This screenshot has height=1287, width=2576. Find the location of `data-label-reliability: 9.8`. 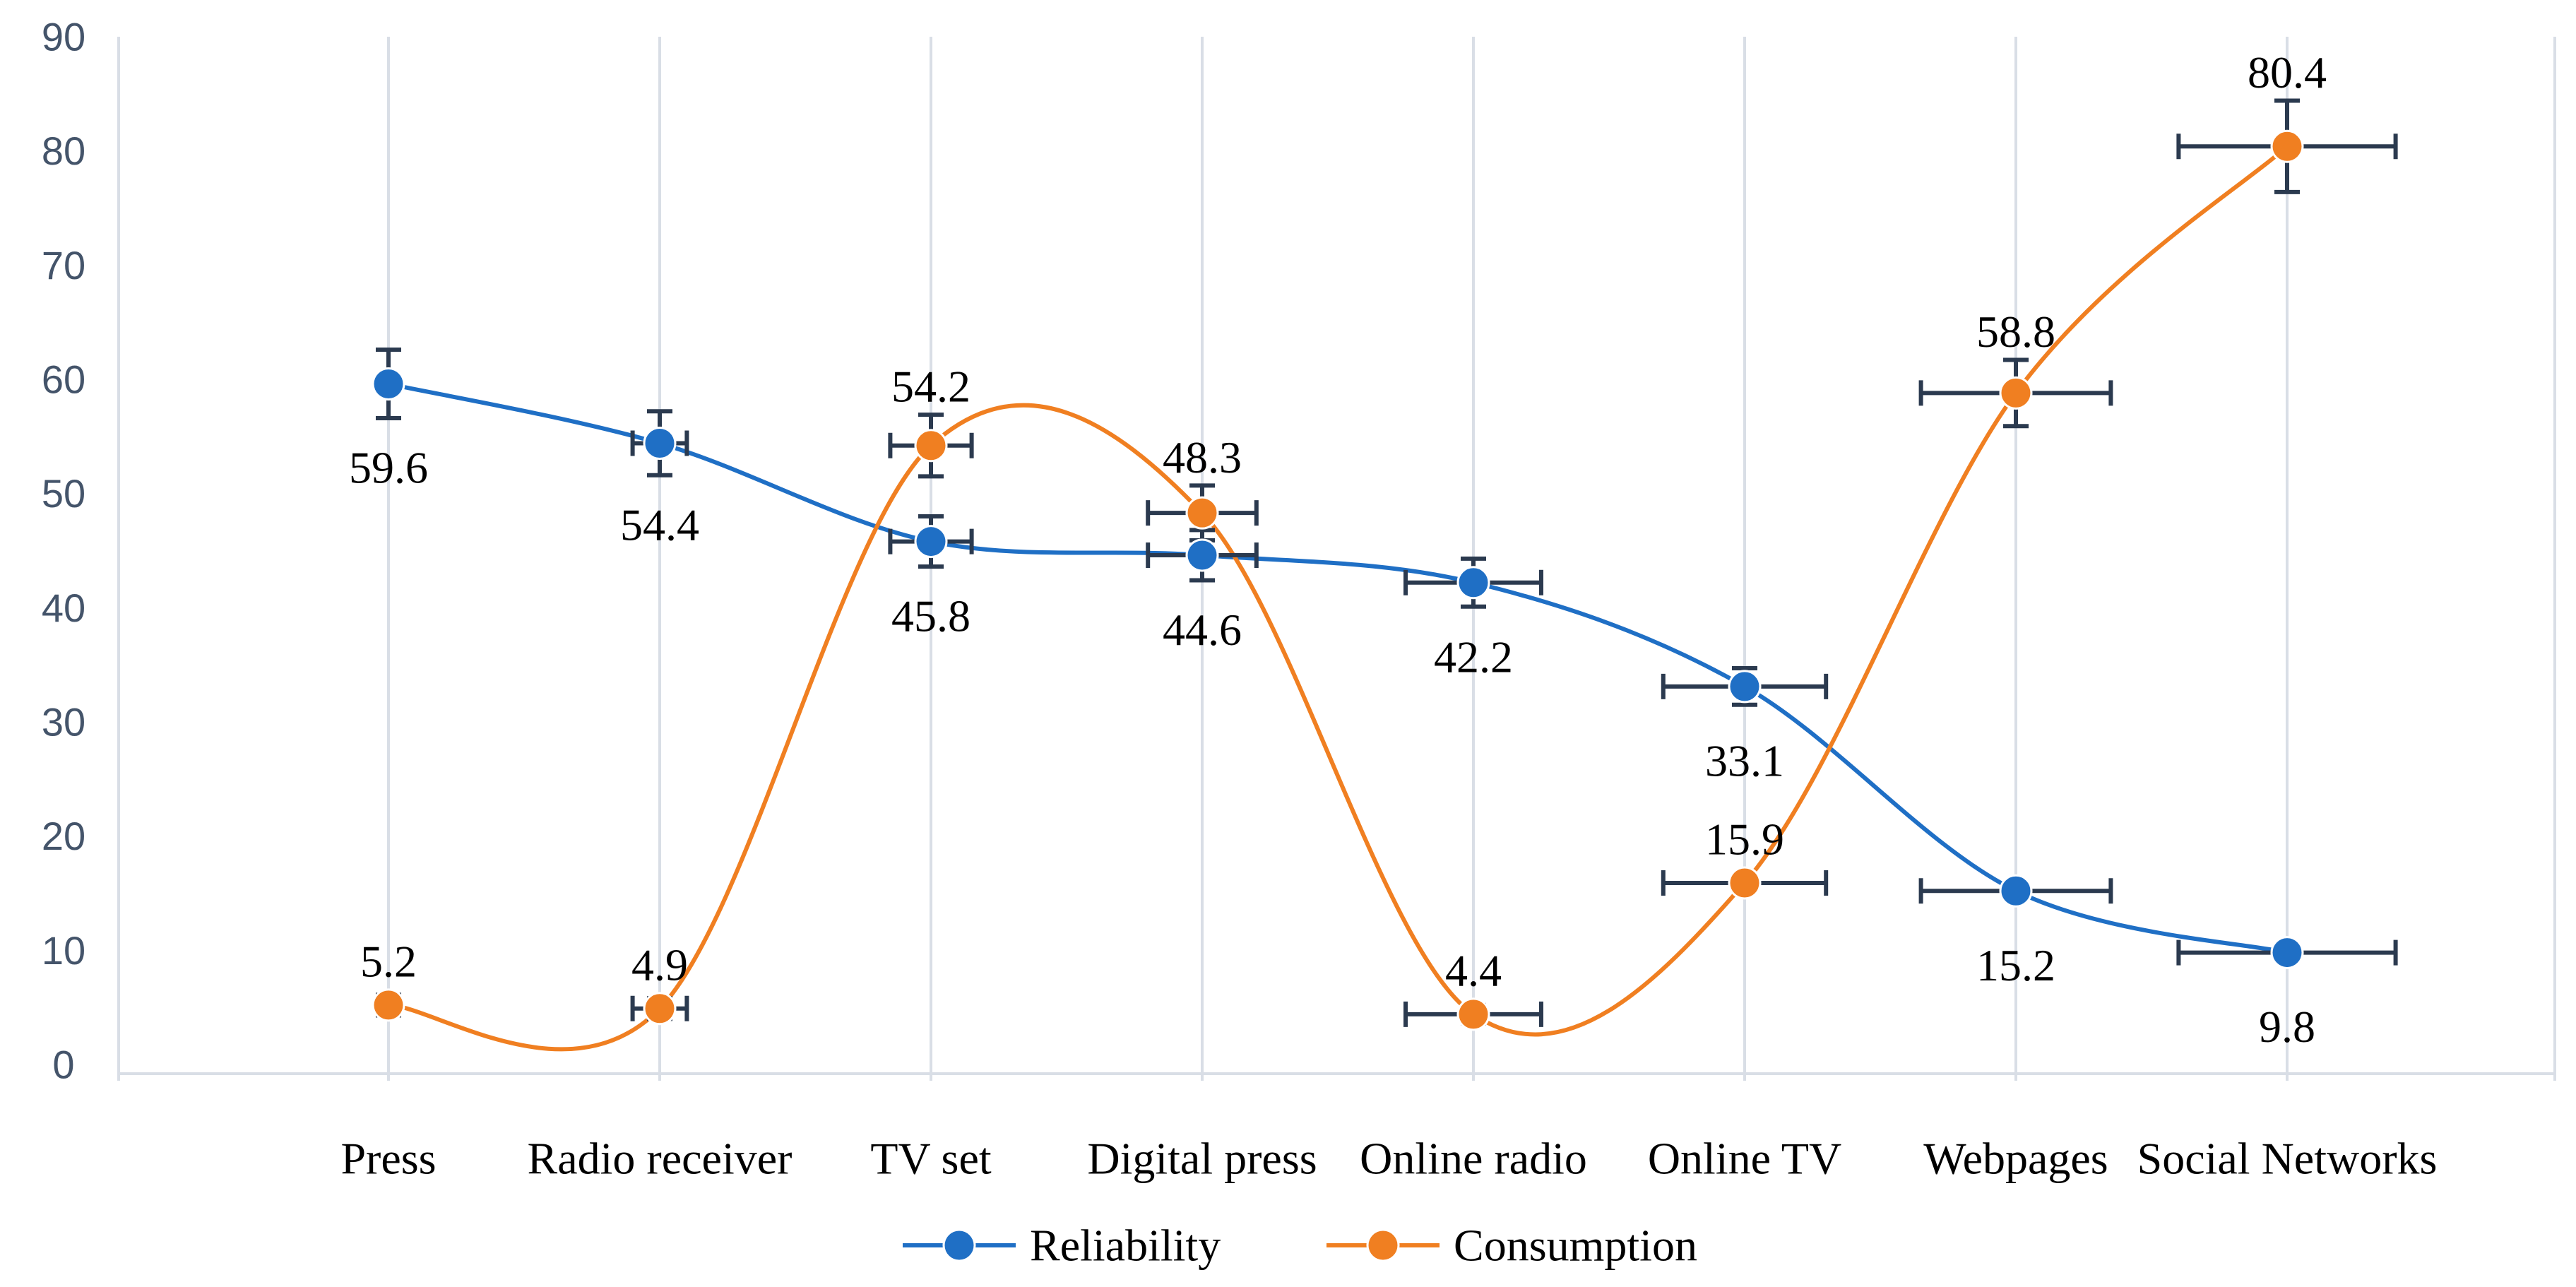

data-label-reliability: 9.8 is located at coordinates (2287, 1027).